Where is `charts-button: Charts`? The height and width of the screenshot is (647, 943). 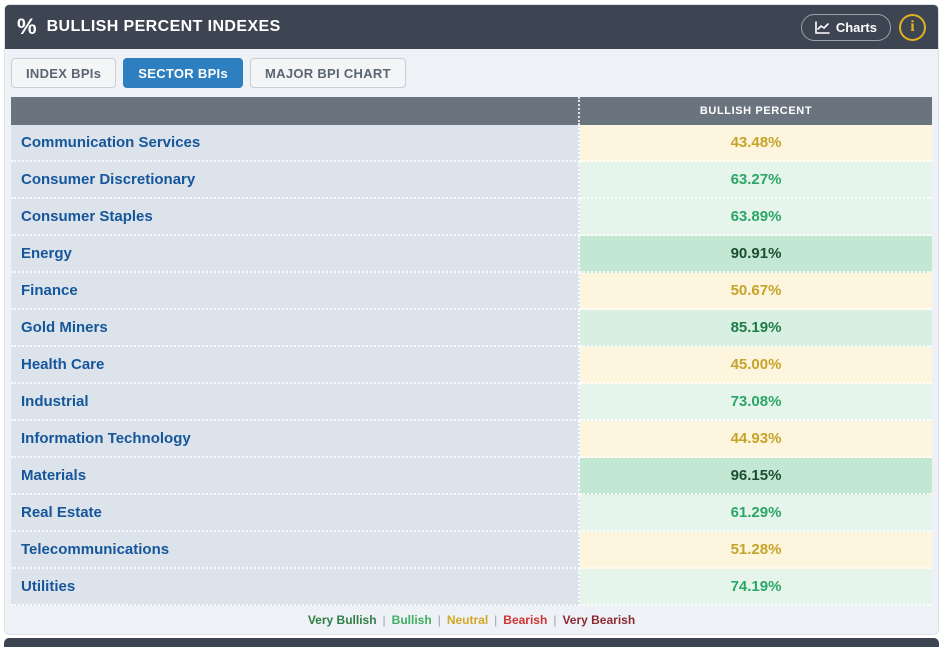 charts-button: Charts is located at coordinates (845, 27).